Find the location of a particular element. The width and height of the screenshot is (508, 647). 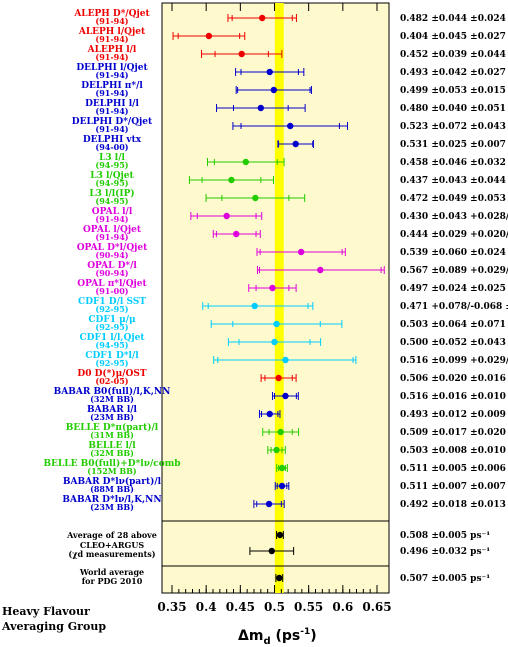

average-label: World average is located at coordinates (111, 572).